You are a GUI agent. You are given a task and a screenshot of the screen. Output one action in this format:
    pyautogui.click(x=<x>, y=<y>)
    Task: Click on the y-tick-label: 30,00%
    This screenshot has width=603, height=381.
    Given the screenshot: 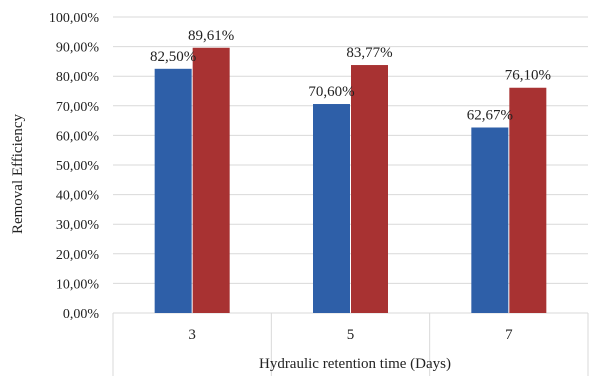 What is the action you would take?
    pyautogui.click(x=78, y=225)
    